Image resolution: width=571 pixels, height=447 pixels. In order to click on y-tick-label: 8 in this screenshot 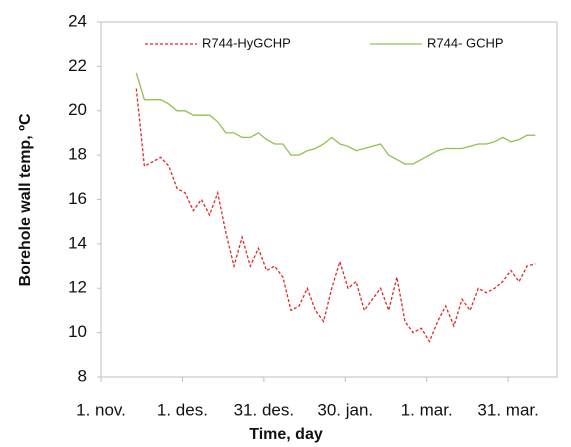, I will do `click(82, 375)`.